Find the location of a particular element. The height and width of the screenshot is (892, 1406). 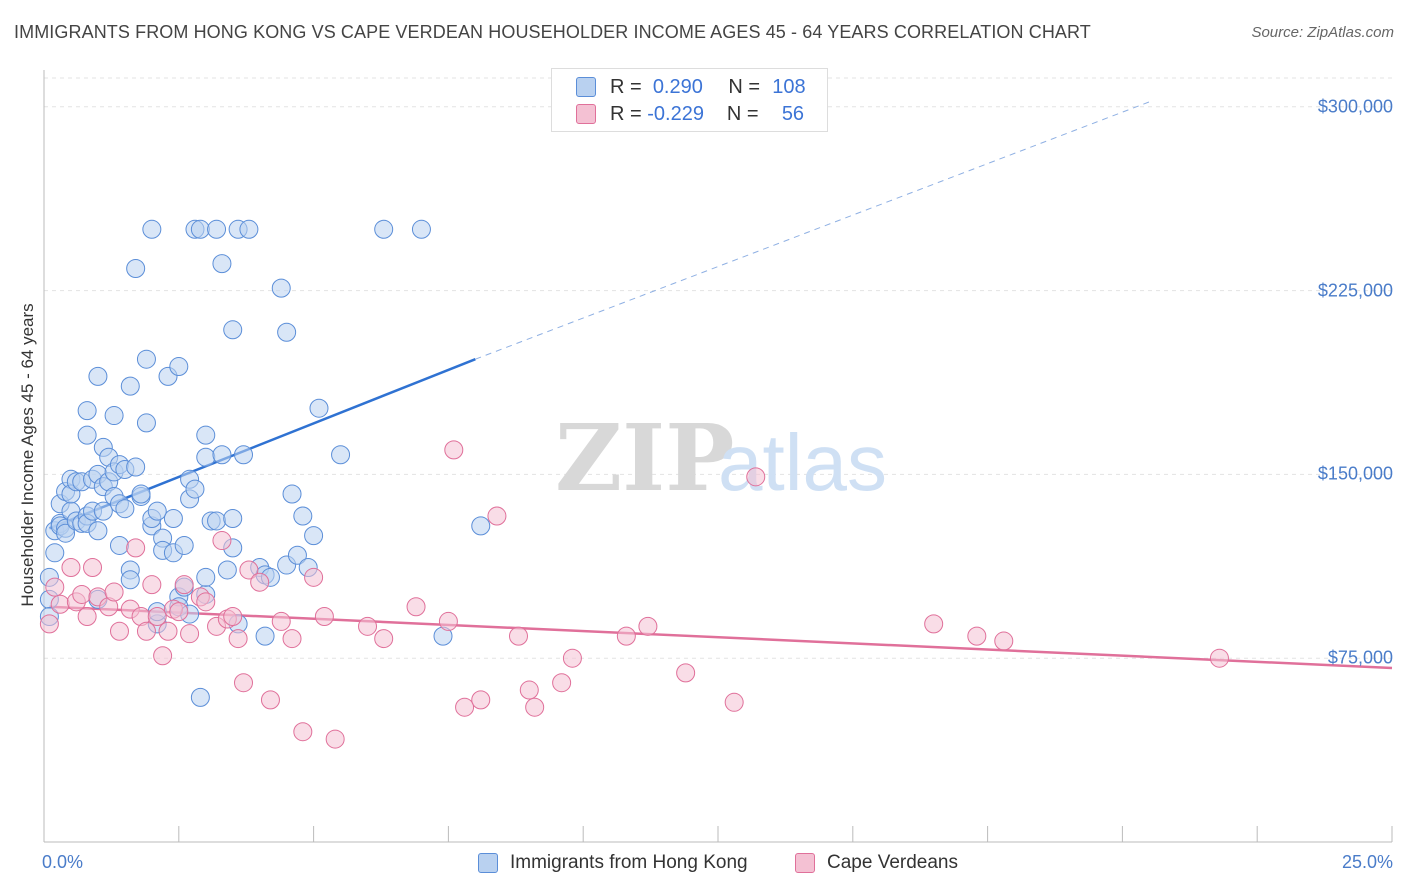

bottom-legend-swatch-pink is located at coordinates (805, 863).